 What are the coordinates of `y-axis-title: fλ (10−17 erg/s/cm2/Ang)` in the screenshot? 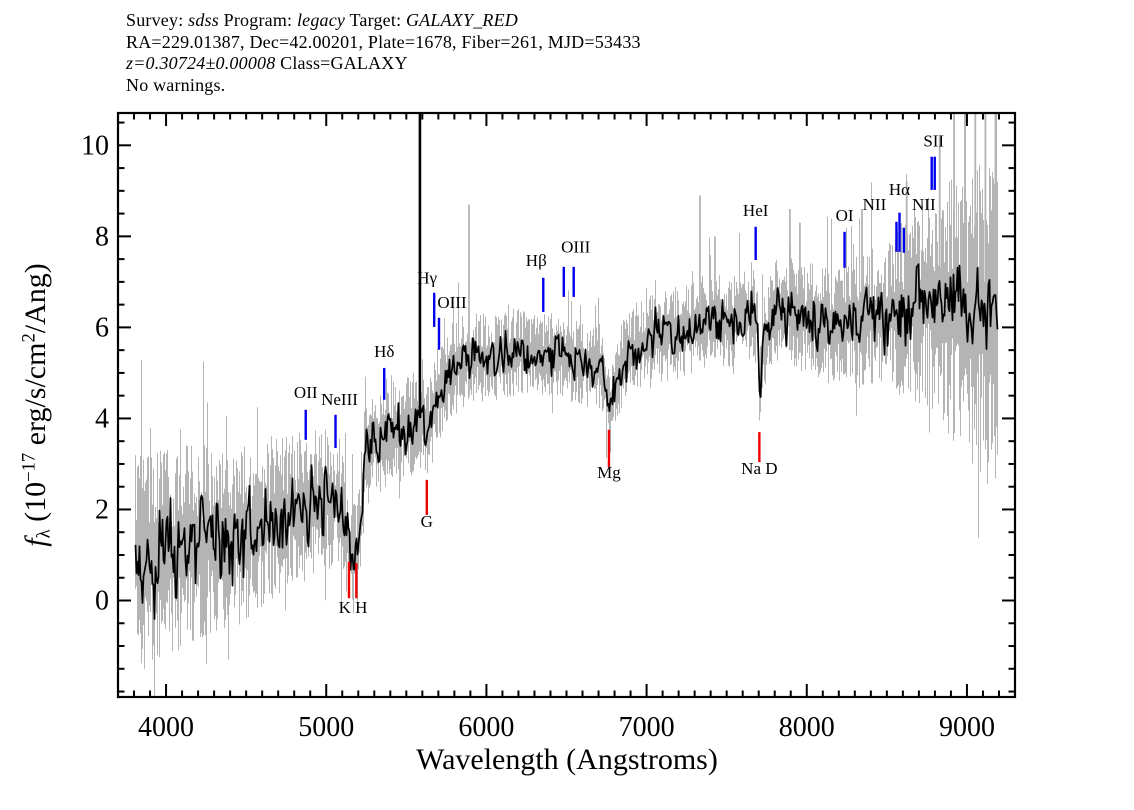 It's located at (37, 405).